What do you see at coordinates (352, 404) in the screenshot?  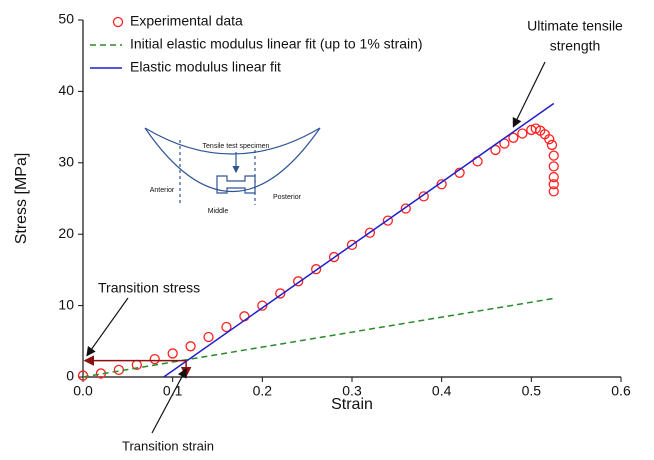 I see `x-axis-label: Strain` at bounding box center [352, 404].